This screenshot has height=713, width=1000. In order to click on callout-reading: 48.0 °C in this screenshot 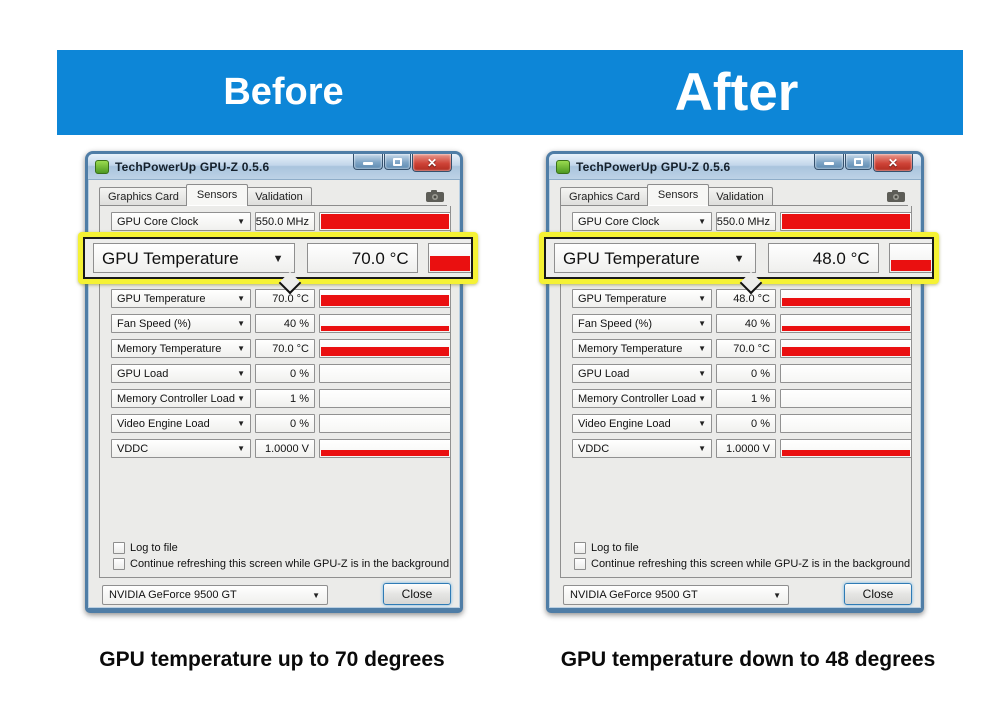, I will do `click(841, 258)`.